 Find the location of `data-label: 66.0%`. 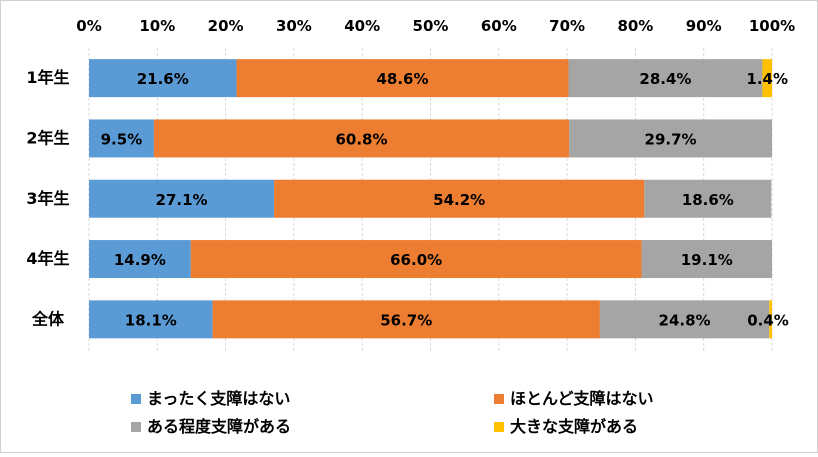

data-label: 66.0% is located at coordinates (416, 260).